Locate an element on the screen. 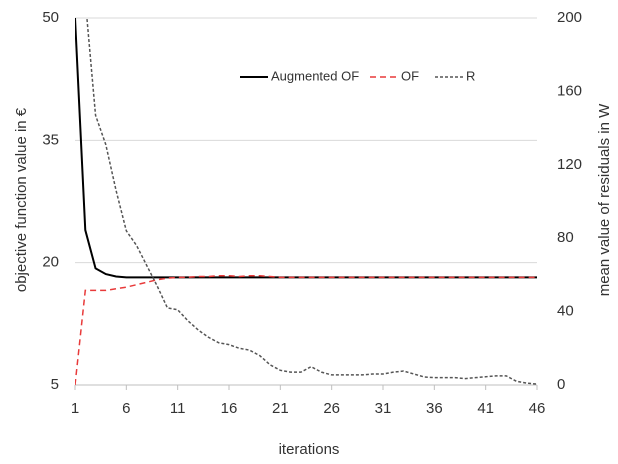 This screenshot has height=464, width=618. x-tick-label: 21 is located at coordinates (280, 408).